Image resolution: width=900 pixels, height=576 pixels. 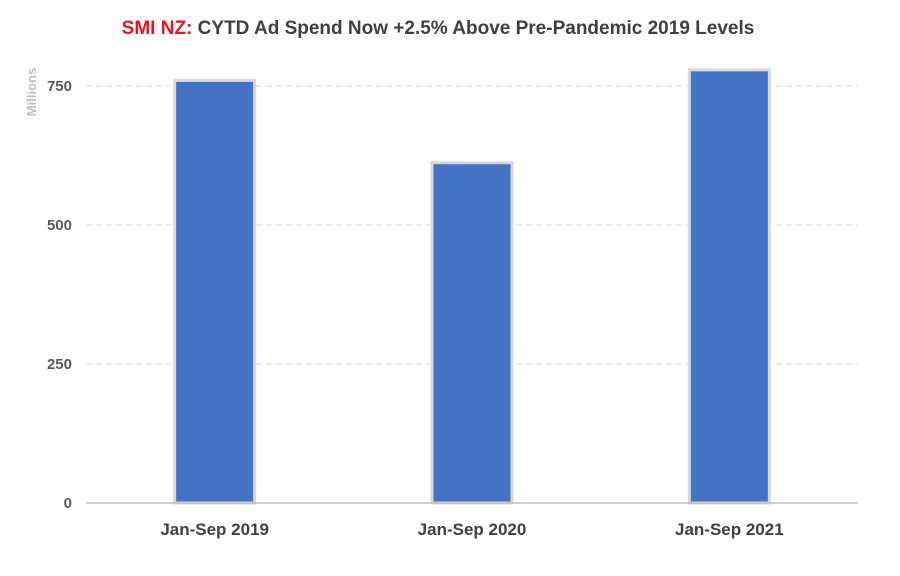 I want to click on y-tick-label: 500, so click(x=59, y=225).